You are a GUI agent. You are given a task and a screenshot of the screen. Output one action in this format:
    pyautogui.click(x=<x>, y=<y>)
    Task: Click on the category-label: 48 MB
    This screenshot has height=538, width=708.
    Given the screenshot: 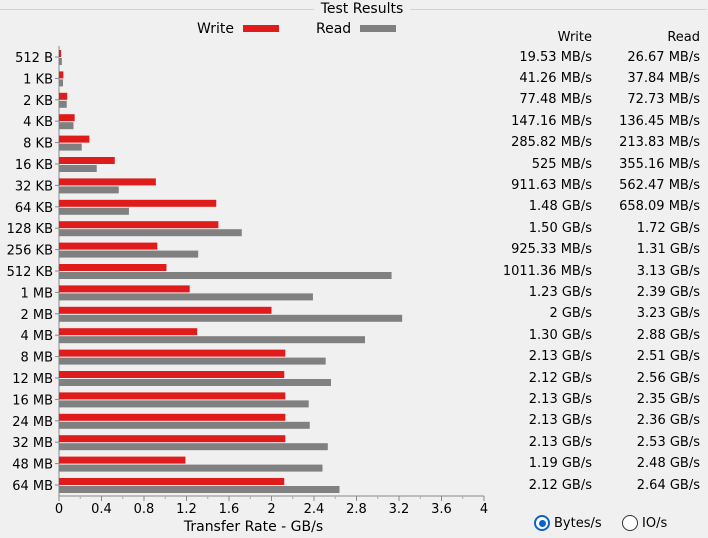 What is the action you would take?
    pyautogui.click(x=32, y=465)
    